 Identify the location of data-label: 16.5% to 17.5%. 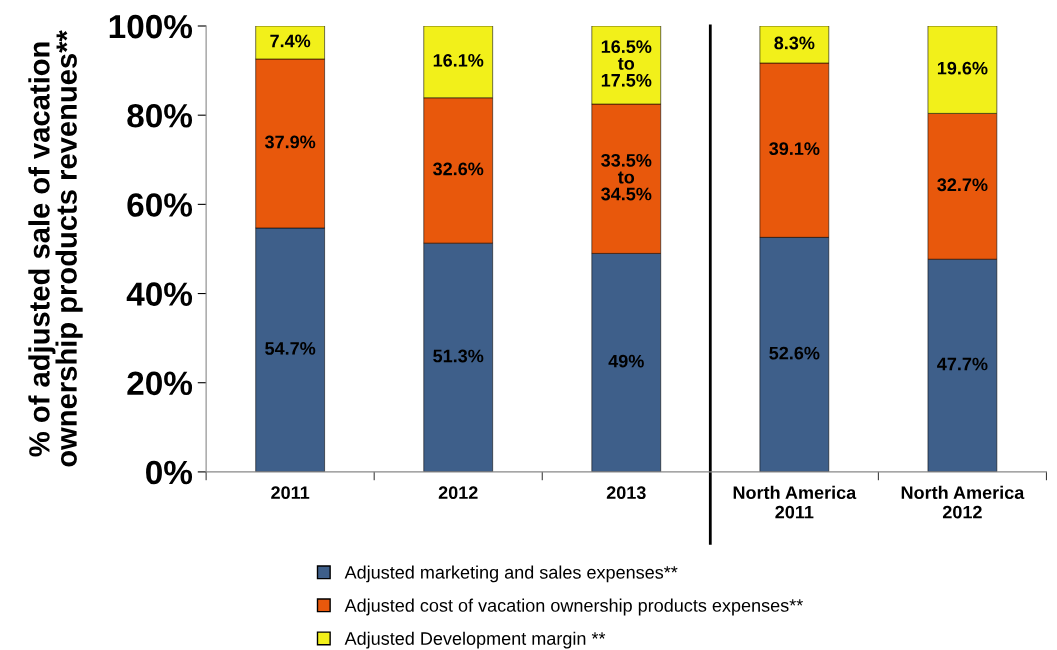
(626, 63).